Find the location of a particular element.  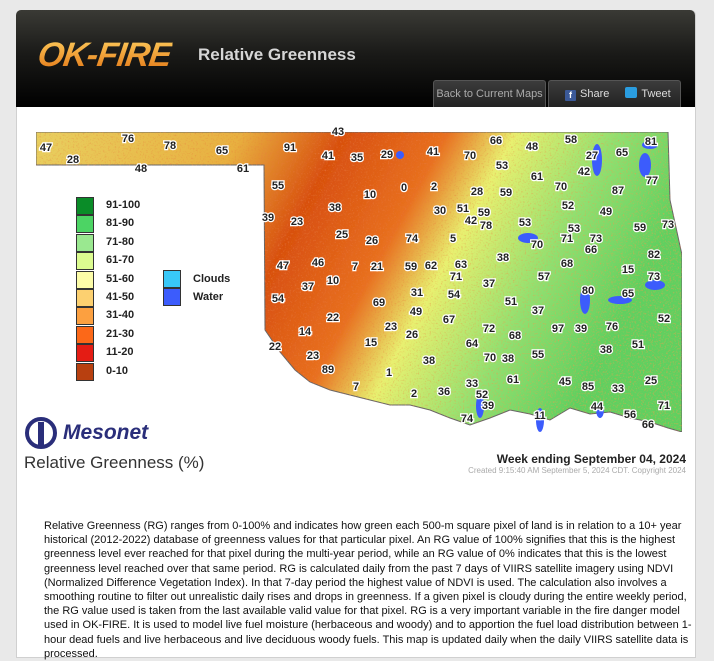

share-button: f Share is located at coordinates (587, 94).